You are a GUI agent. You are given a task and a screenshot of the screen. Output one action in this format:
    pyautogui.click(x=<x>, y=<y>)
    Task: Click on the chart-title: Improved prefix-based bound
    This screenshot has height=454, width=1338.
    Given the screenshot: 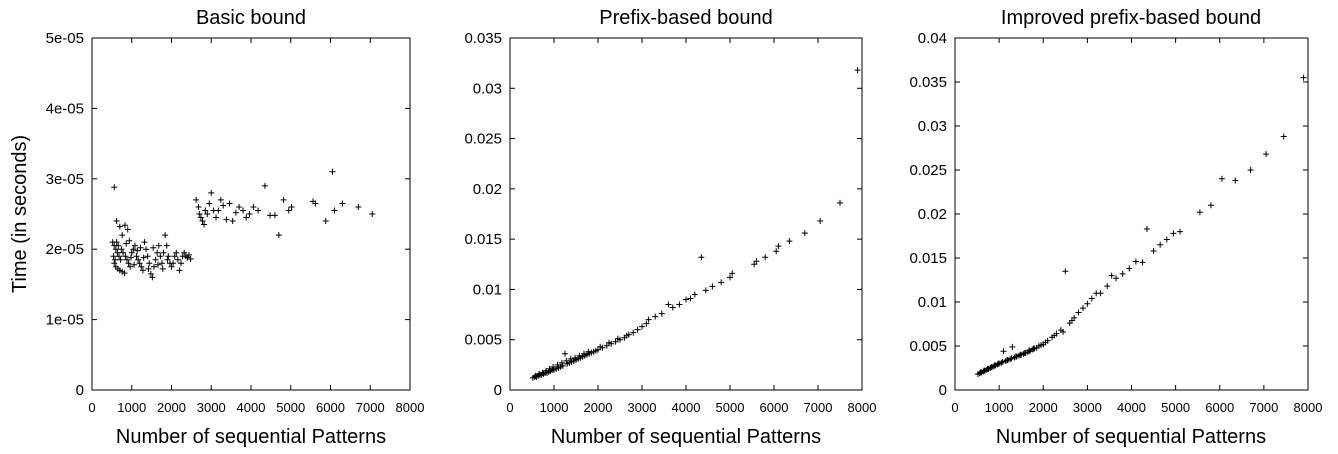 What is the action you would take?
    pyautogui.click(x=1131, y=18)
    